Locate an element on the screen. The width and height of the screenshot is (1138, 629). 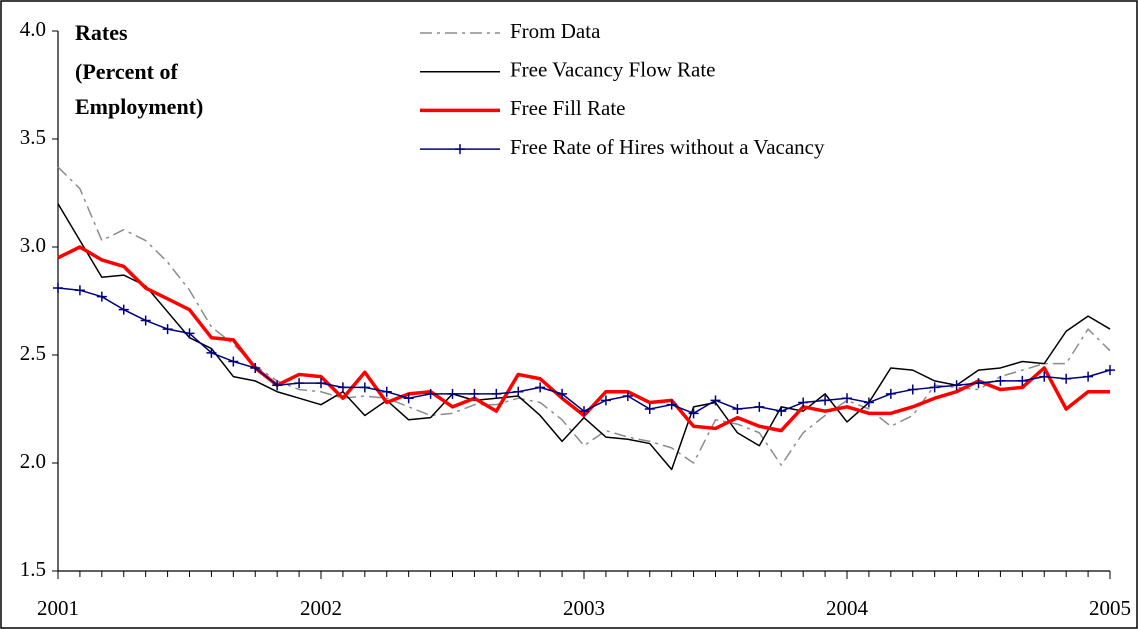
chart-title: Rates is located at coordinates (101, 32).